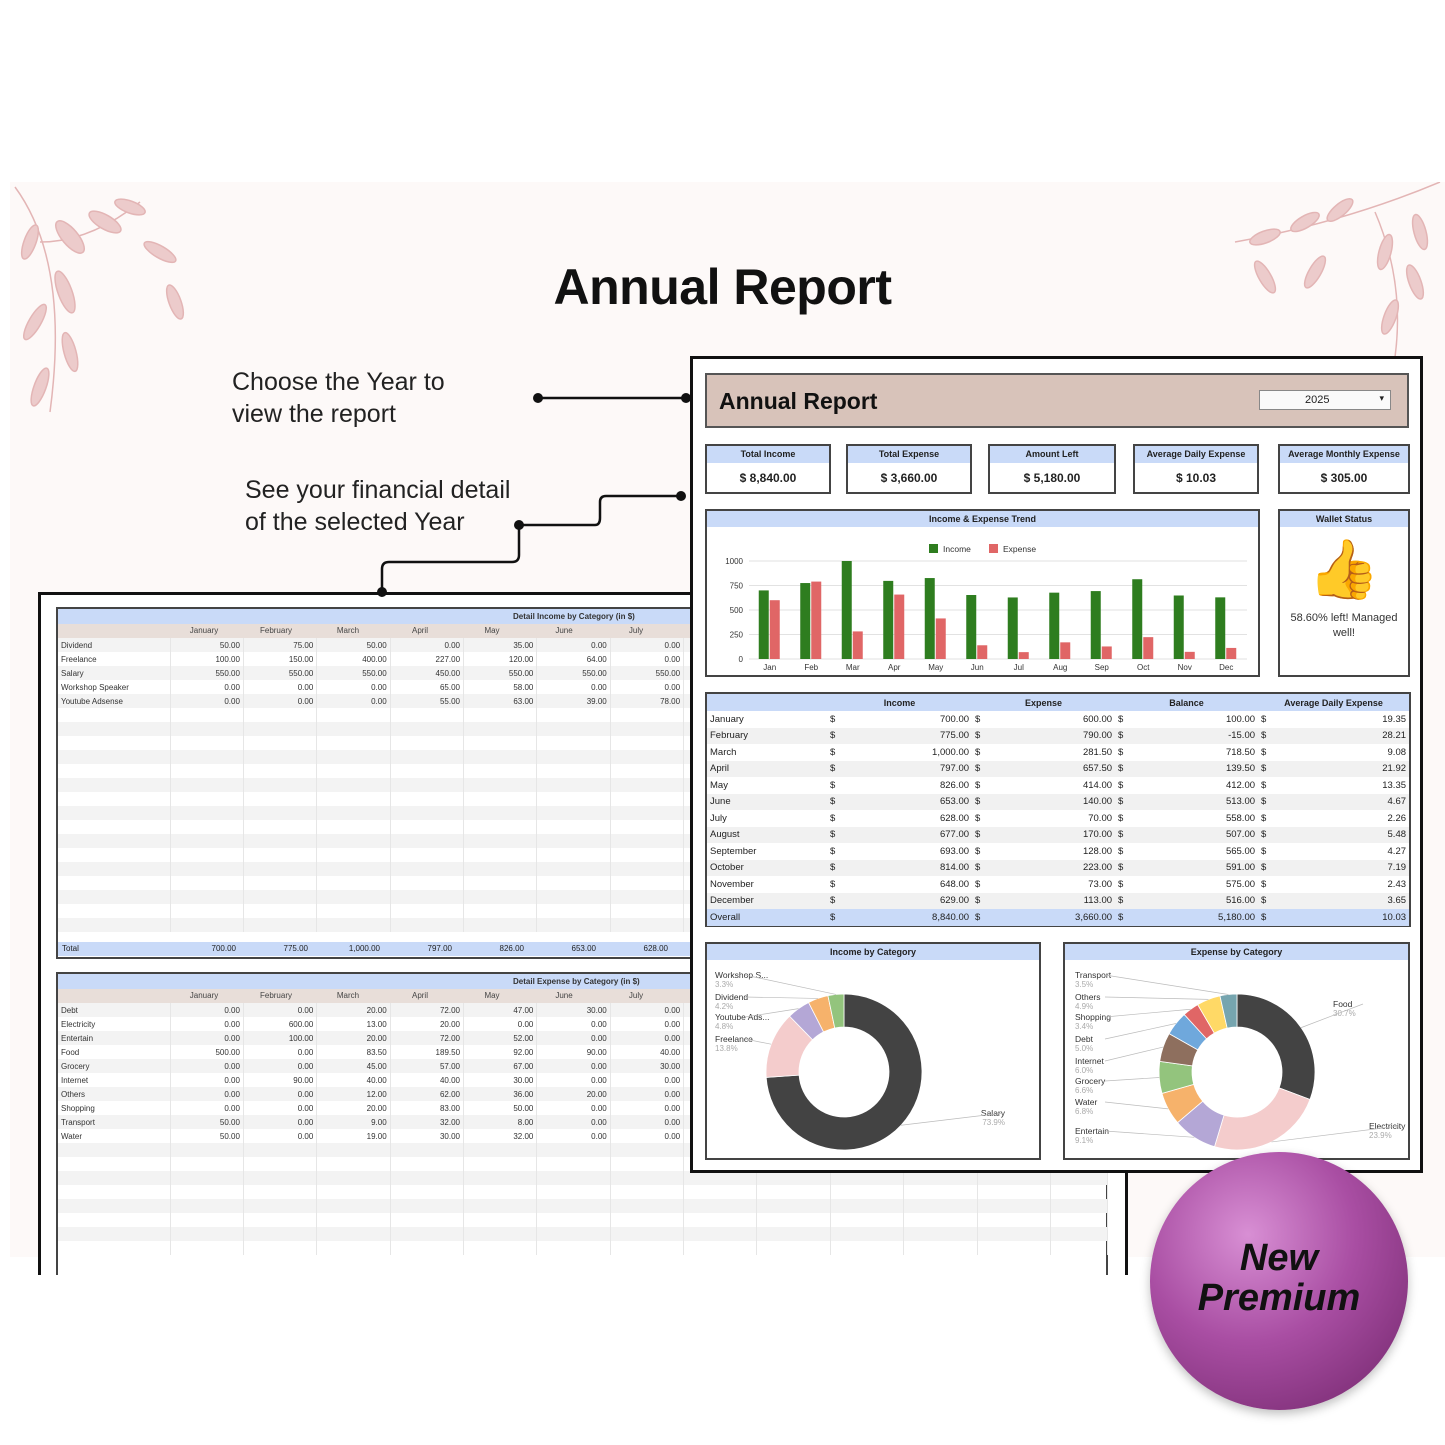 The width and height of the screenshot is (1445, 1445). Describe the element at coordinates (353, 673) in the screenshot. I see `table-cell: 550.00` at that location.